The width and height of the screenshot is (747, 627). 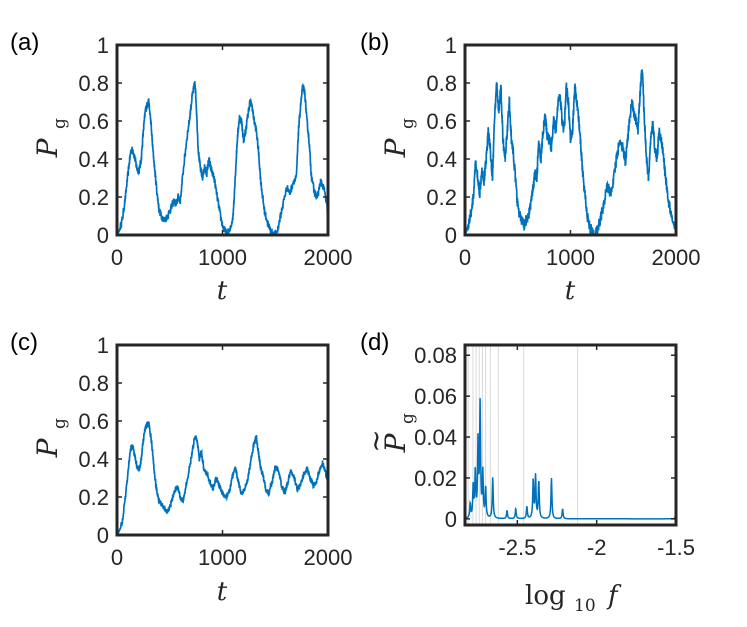 What do you see at coordinates (222, 158) in the screenshot?
I see `panel-a-series-line` at bounding box center [222, 158].